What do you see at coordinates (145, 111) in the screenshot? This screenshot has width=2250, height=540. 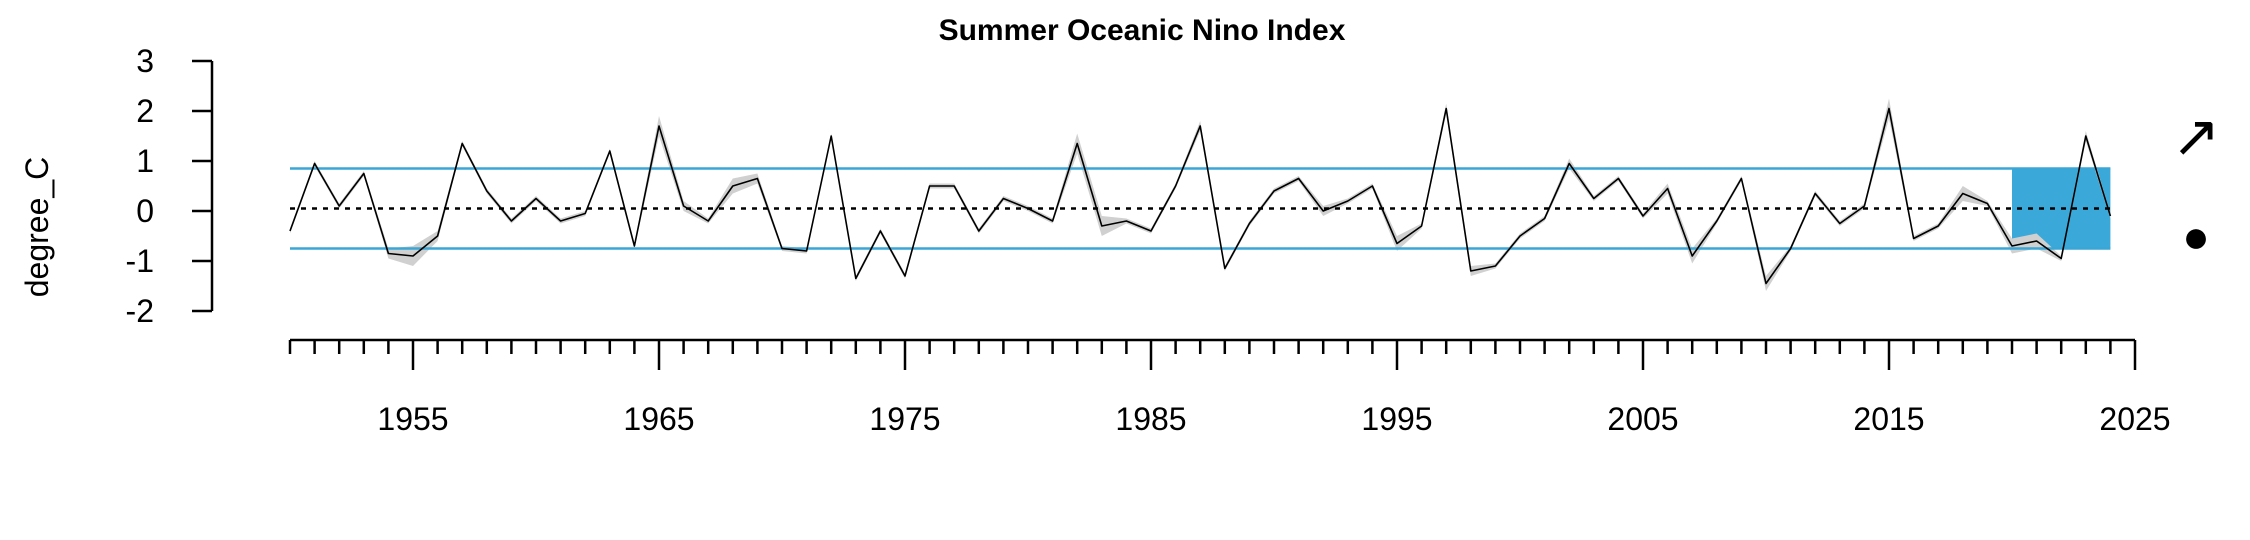 I see `y-tick-label: 2` at bounding box center [145, 111].